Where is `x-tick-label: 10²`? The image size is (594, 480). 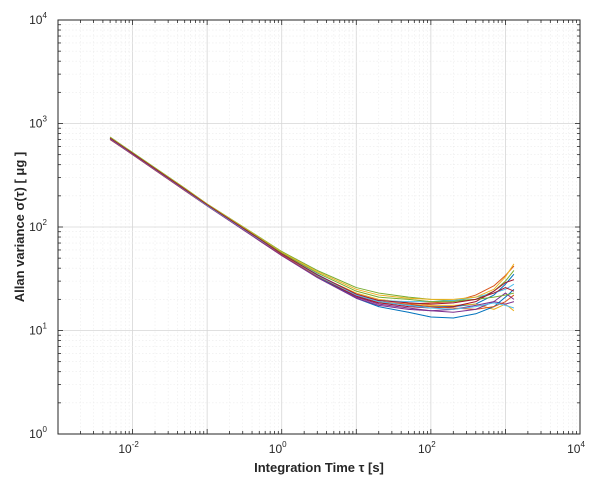 x-tick-label: 10² is located at coordinates (427, 448).